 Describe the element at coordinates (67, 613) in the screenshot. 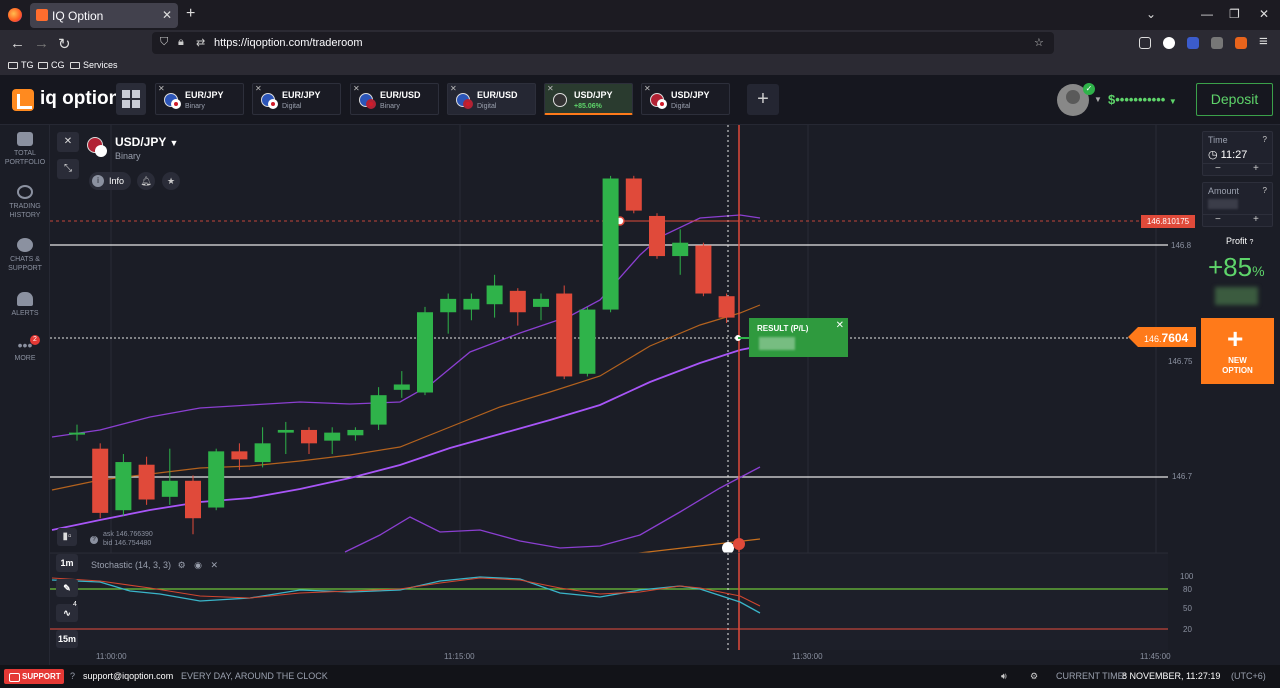

I see `indicators-icon: ∿` at that location.